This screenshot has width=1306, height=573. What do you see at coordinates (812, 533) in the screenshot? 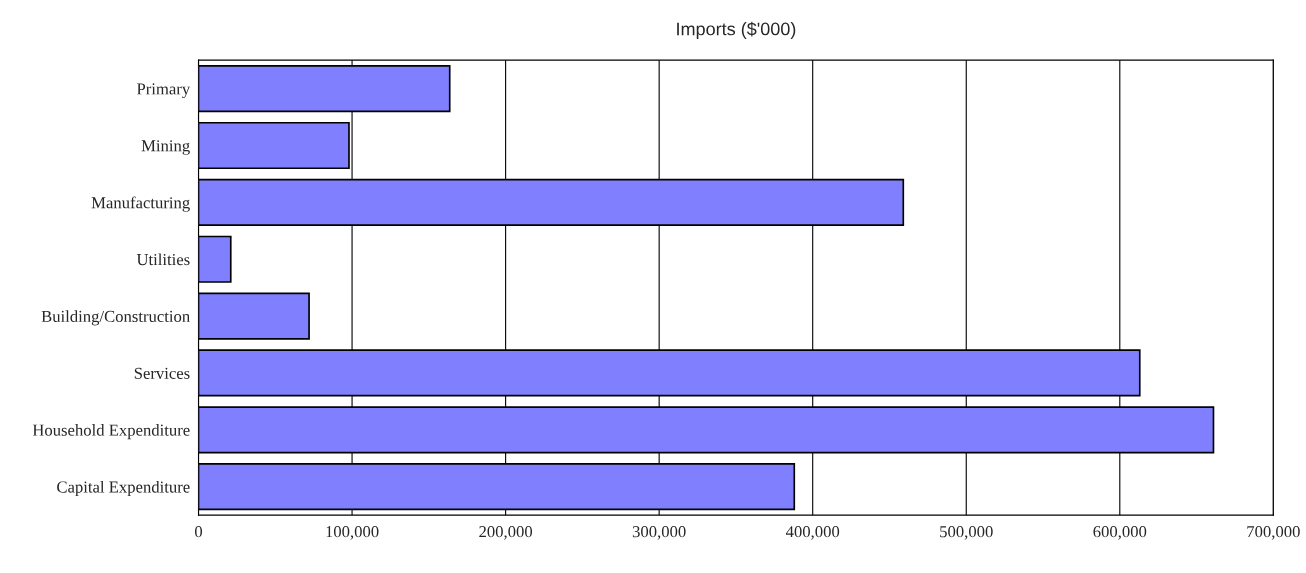
I see `x-tick-label: 400,000` at bounding box center [812, 533].